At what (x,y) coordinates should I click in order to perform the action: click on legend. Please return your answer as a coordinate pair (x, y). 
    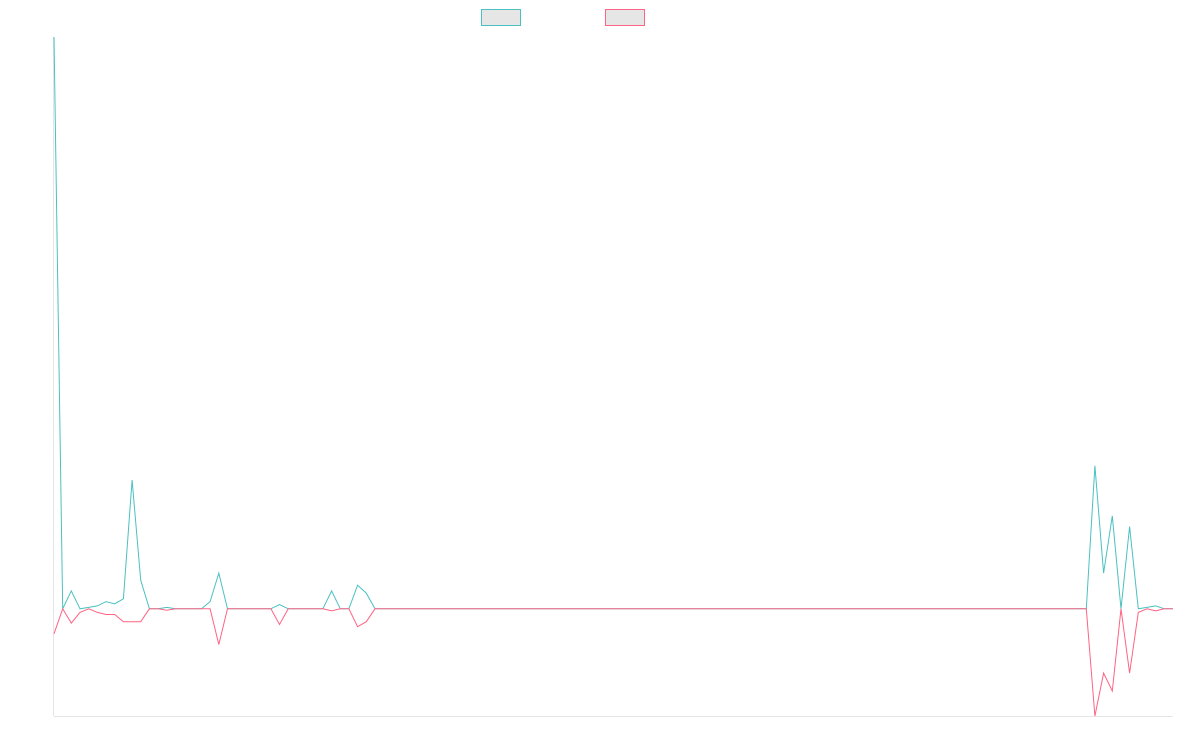
    Looking at the image, I should click on (563, 17).